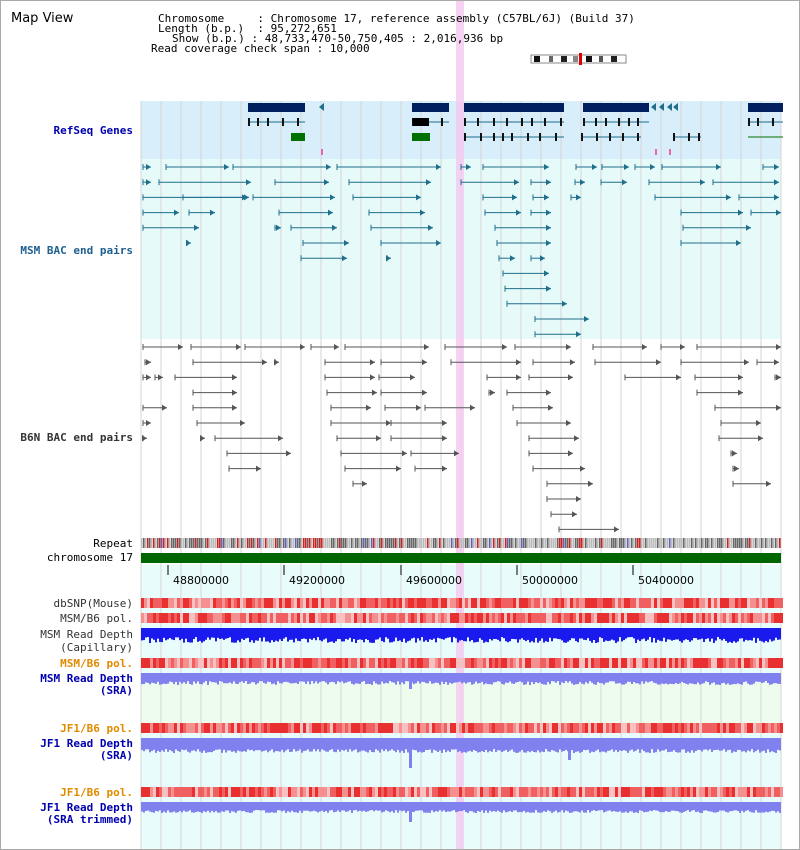 This screenshot has width=800, height=850. Describe the element at coordinates (93, 130) in the screenshot. I see `track-label-refseq: RefSeq Genes` at that location.